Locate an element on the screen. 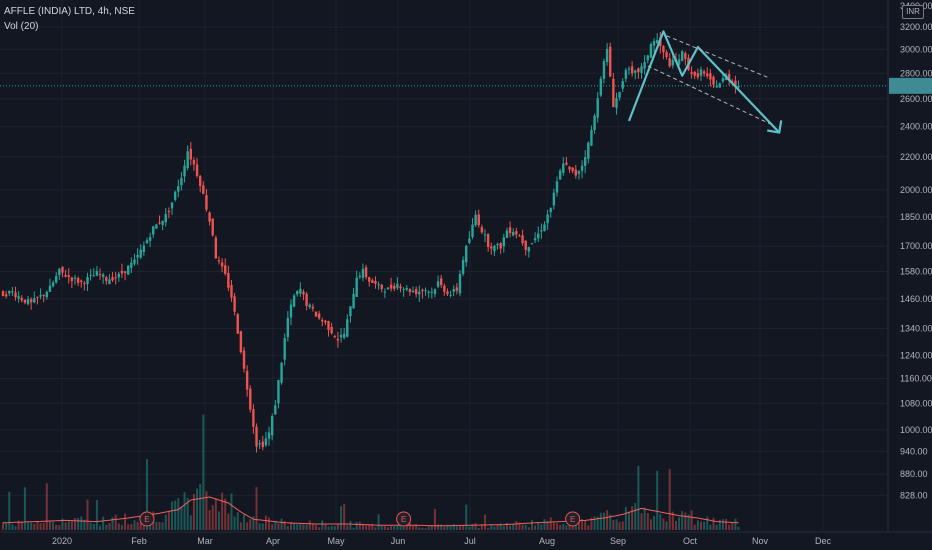  y-tick-label: 880.00 is located at coordinates (914, 474).